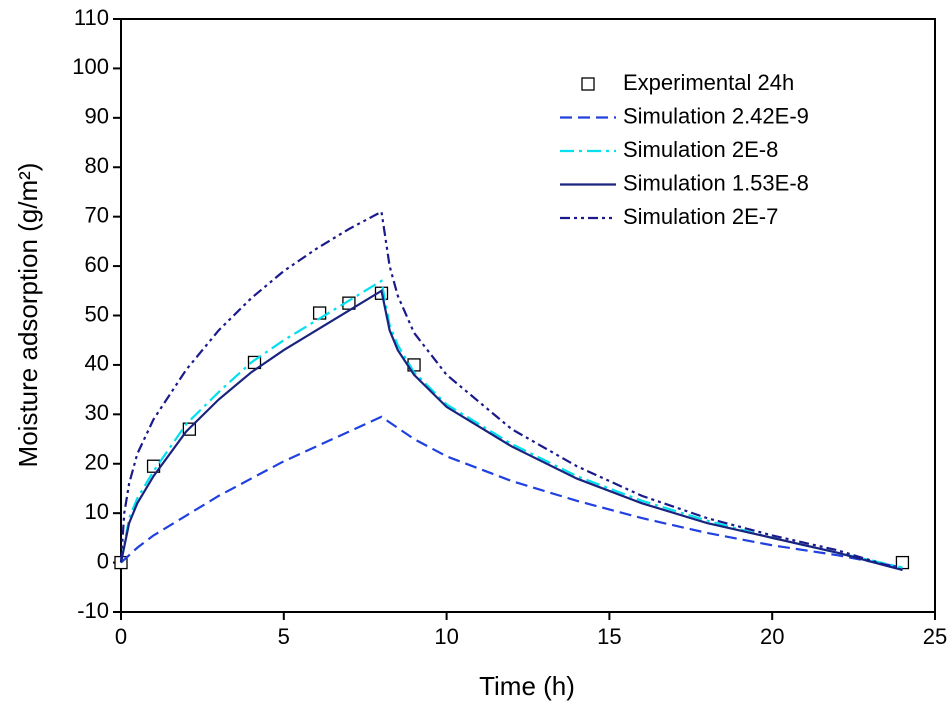  I want to click on y-tick-label: 70, so click(97, 214).